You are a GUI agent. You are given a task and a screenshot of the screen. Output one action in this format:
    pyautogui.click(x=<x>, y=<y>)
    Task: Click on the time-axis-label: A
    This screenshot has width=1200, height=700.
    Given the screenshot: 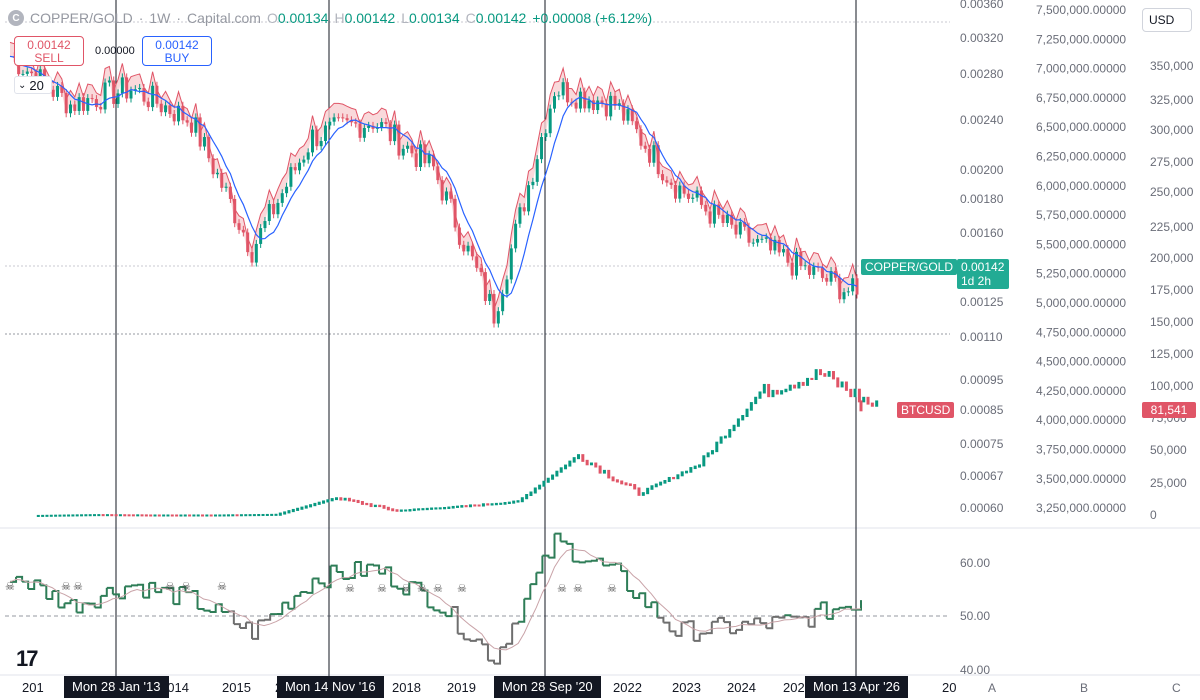 What is the action you would take?
    pyautogui.click(x=992, y=688)
    